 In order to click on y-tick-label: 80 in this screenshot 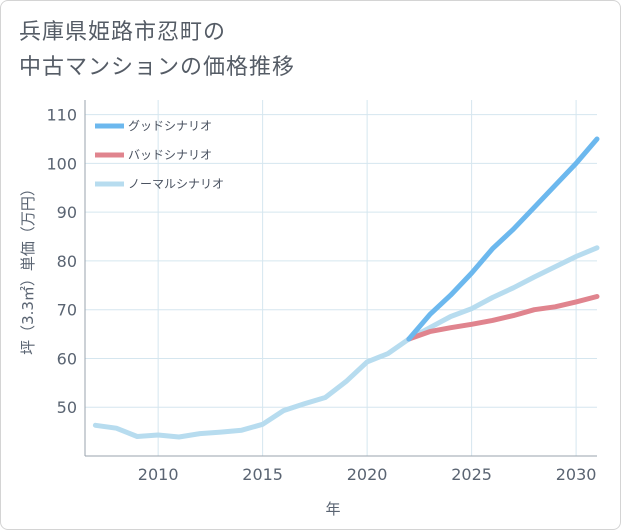, I will do `click(67, 261)`.